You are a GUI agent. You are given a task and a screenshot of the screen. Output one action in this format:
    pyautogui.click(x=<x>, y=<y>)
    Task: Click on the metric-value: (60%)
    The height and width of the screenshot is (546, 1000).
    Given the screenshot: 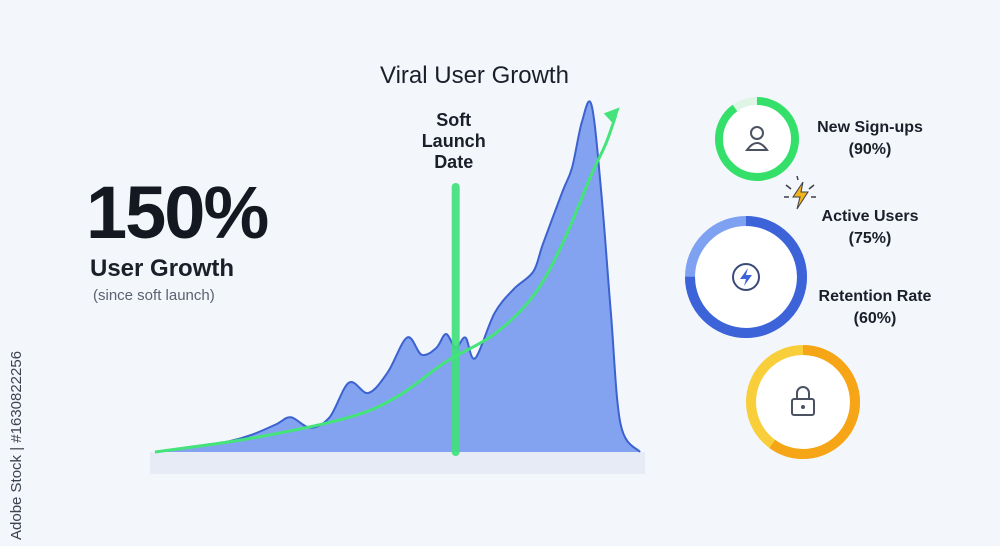 What is the action you would take?
    pyautogui.click(x=875, y=319)
    